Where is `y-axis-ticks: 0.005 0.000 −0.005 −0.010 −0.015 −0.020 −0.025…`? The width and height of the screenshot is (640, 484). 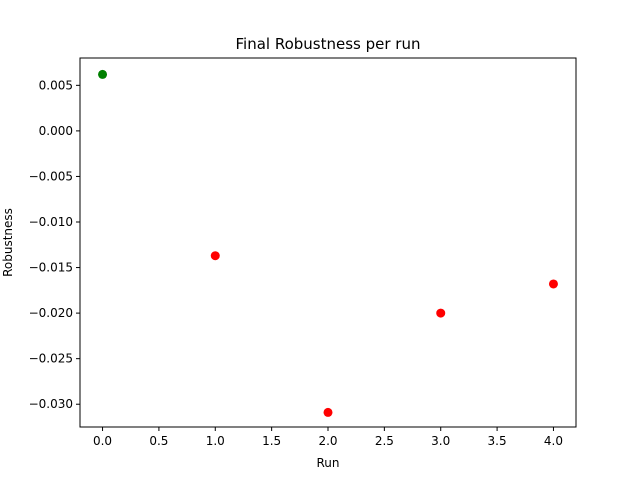 y-axis-ticks: 0.005 0.000 −0.005 −0.010 −0.015 −0.020 −0.025… is located at coordinates (54, 244).